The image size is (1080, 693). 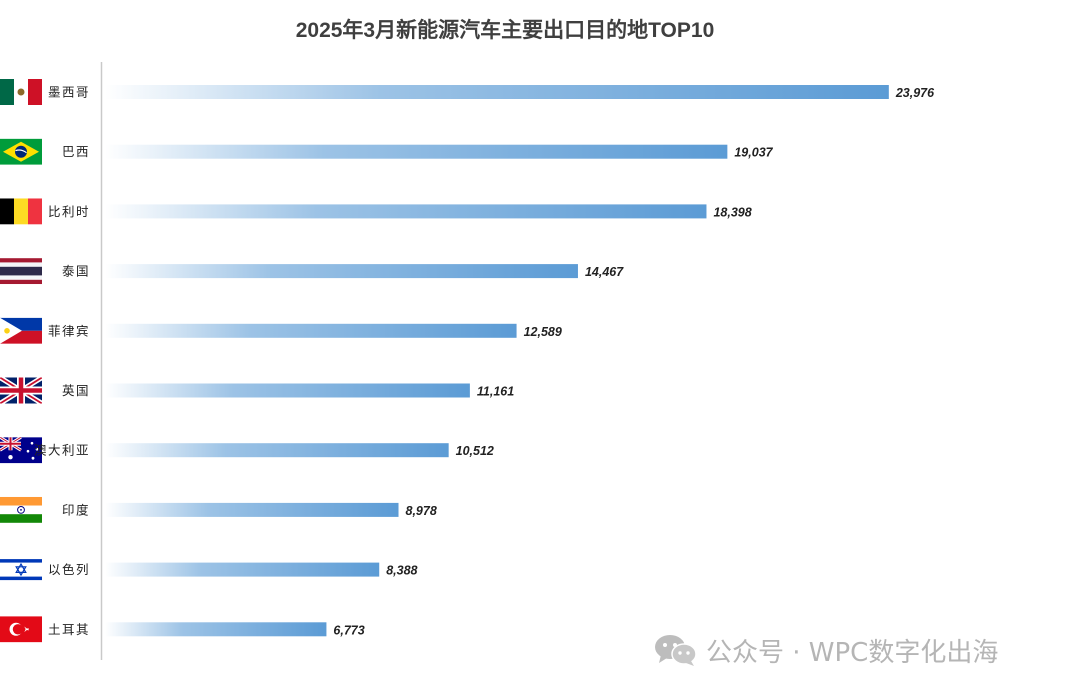 What do you see at coordinates (495, 392) in the screenshot?
I see `value-label: 11,161` at bounding box center [495, 392].